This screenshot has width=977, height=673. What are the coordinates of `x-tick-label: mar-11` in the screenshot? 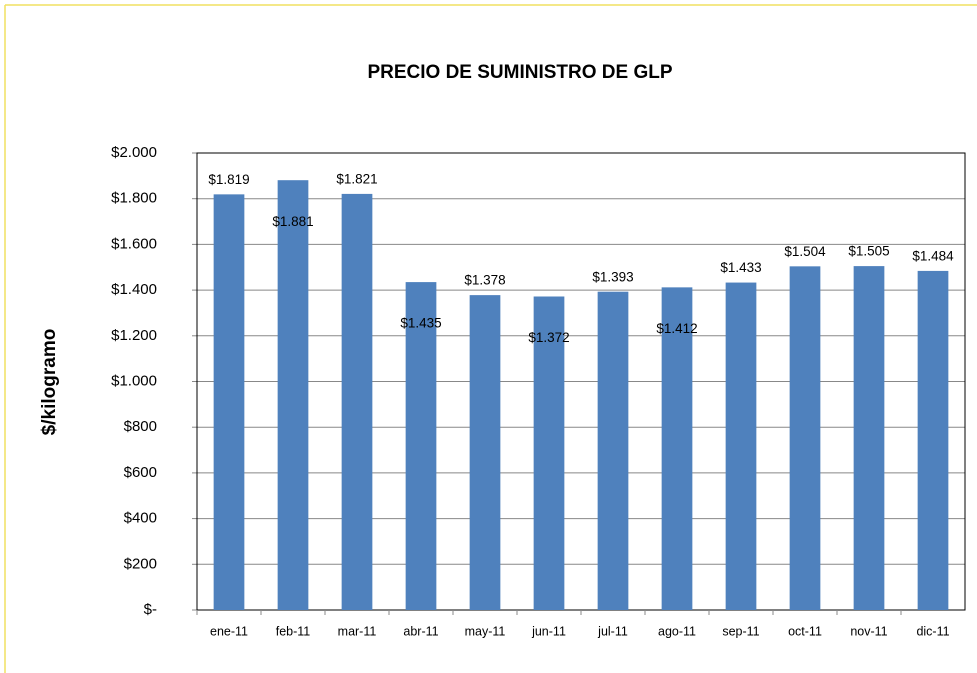 It's located at (357, 631).